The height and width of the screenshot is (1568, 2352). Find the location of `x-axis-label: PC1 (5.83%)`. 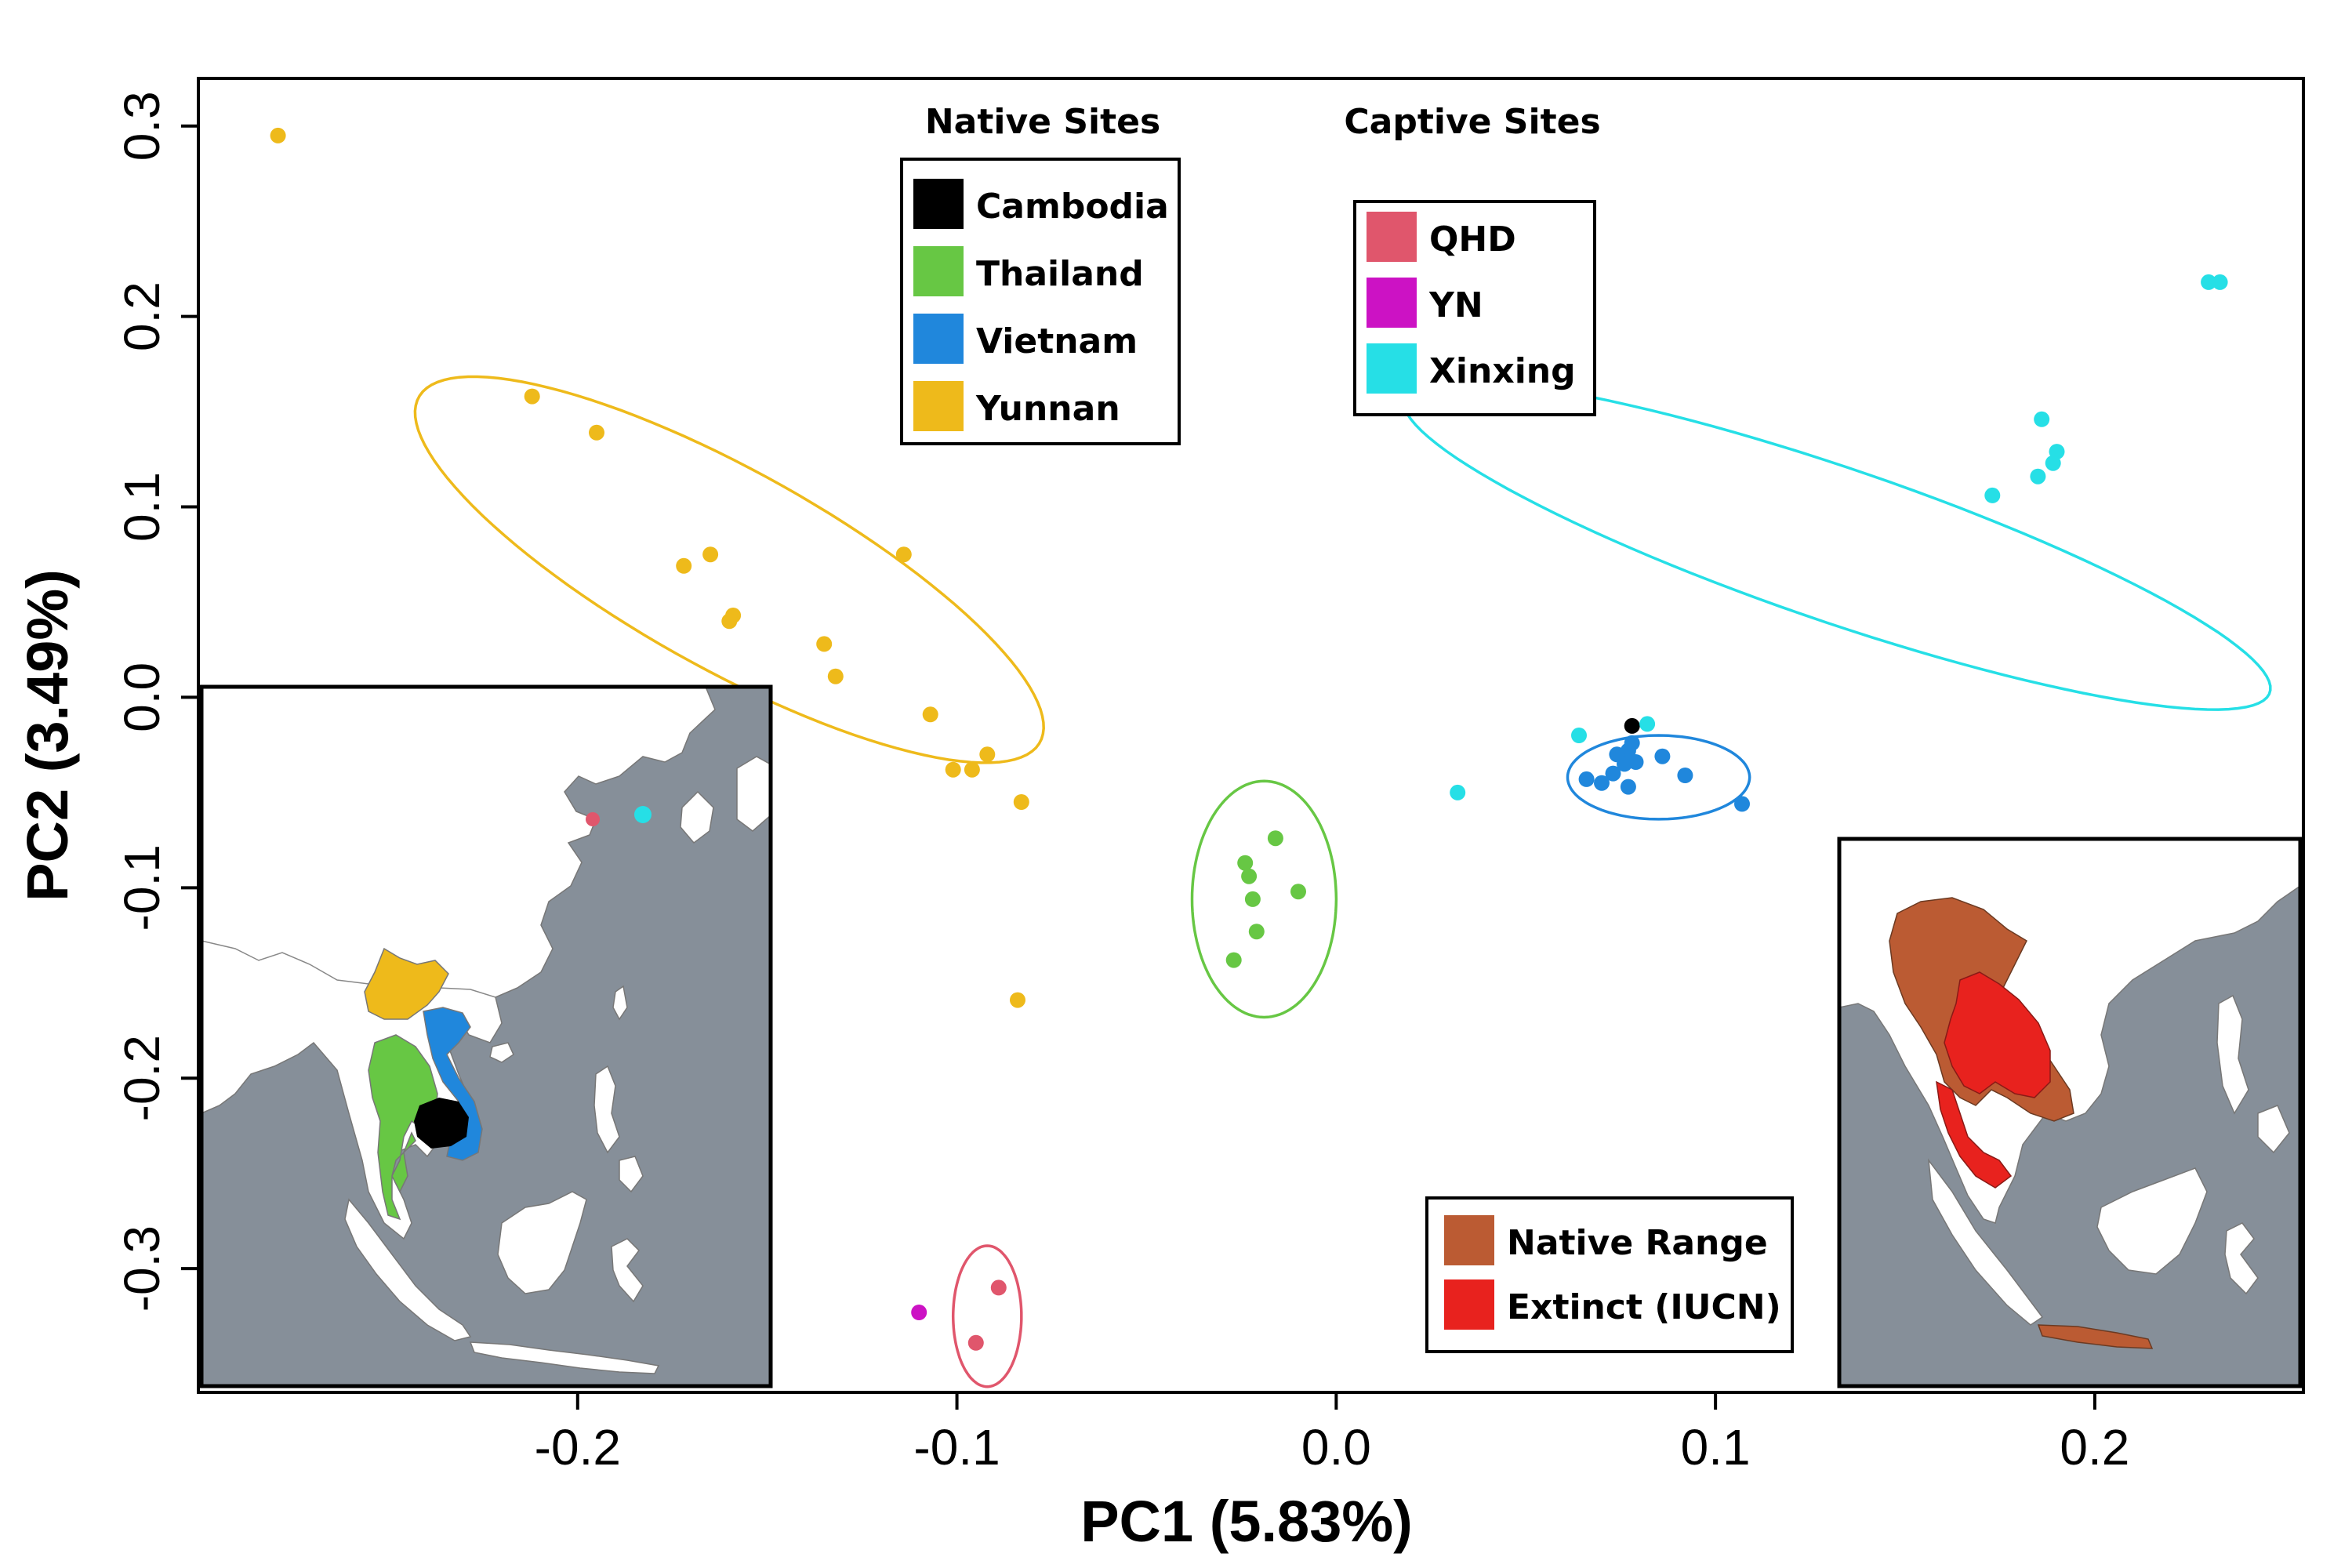

x-axis-label: PC1 (5.83%) is located at coordinates (1246, 1521).